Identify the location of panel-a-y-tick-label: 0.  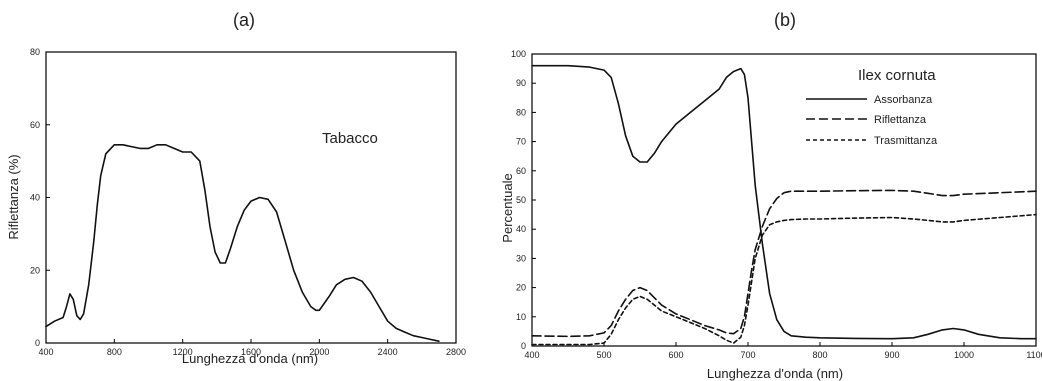
(37, 343).